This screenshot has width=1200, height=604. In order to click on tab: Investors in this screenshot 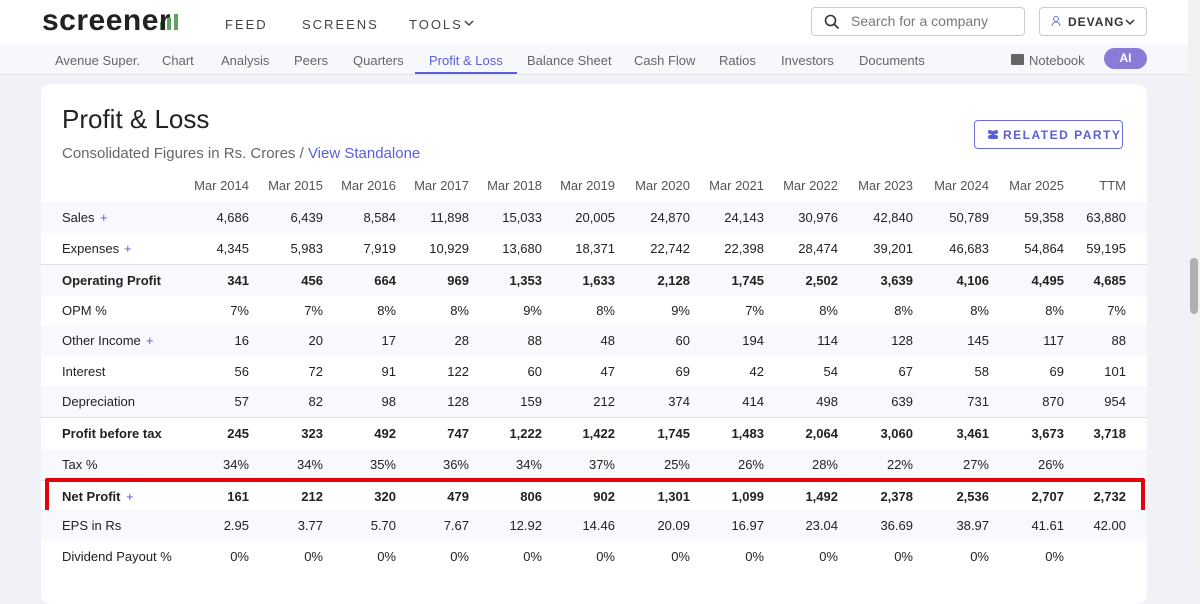, I will do `click(807, 60)`.